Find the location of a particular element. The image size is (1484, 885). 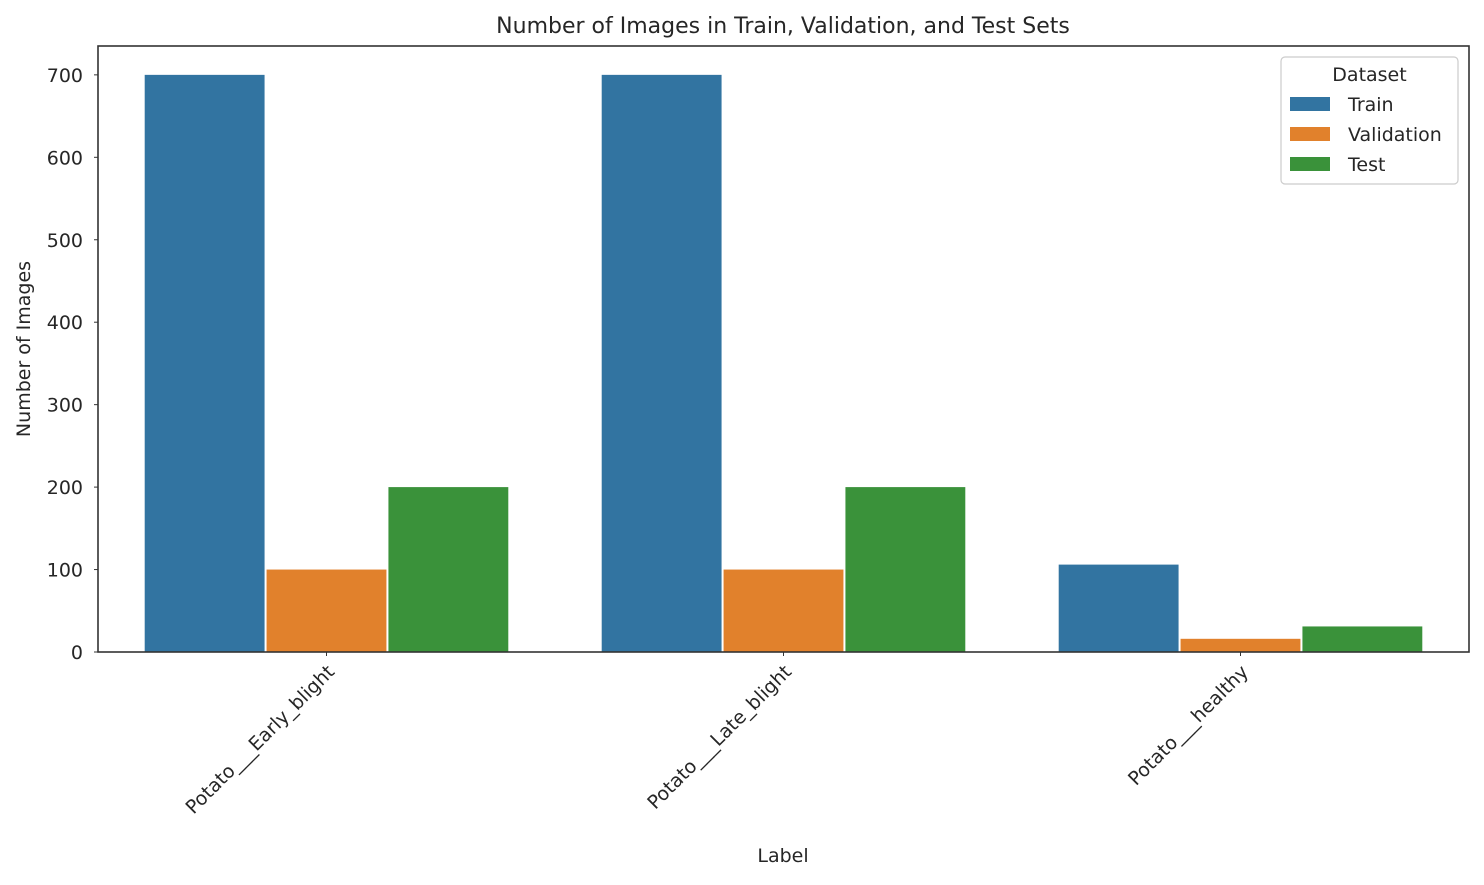

y-tick-label: 600 is located at coordinates (65, 158).